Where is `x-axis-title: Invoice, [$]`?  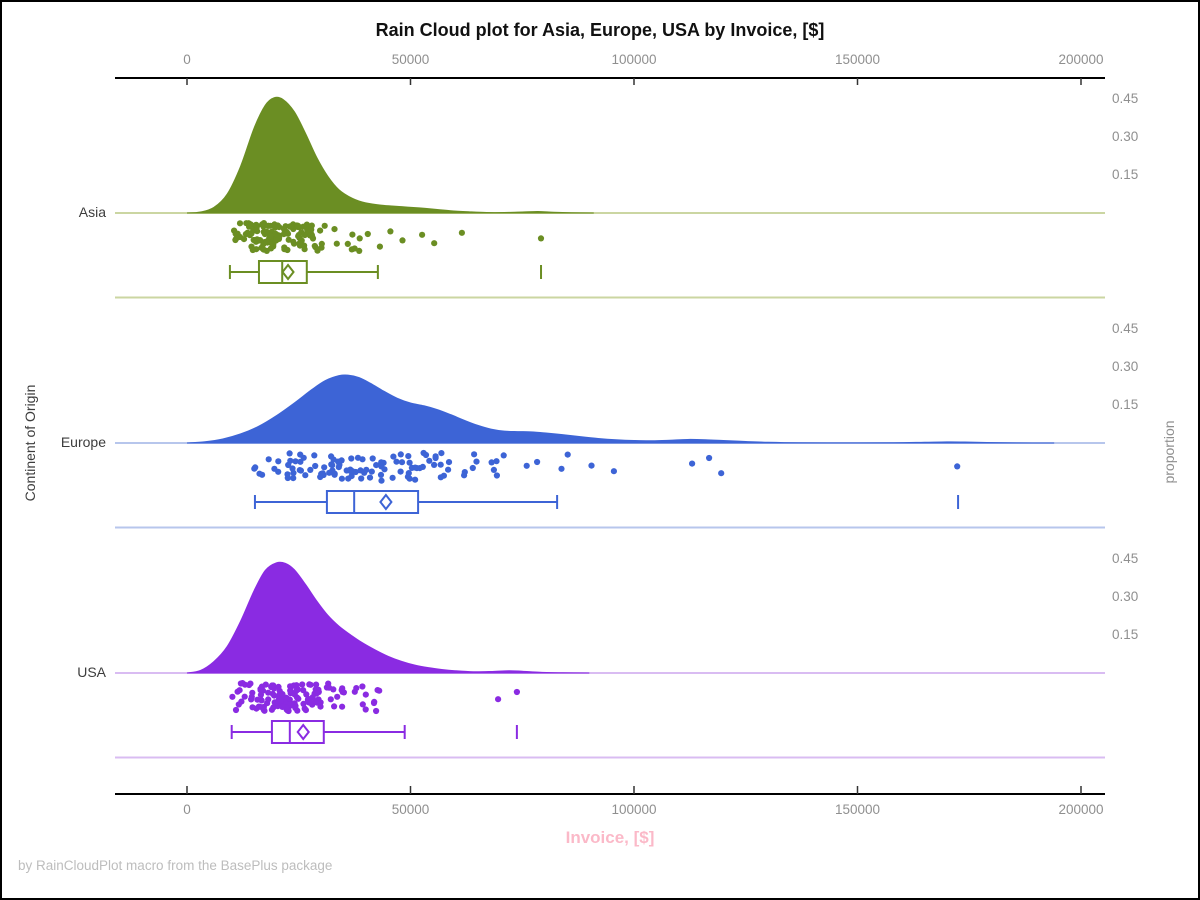 x-axis-title: Invoice, [$] is located at coordinates (610, 837).